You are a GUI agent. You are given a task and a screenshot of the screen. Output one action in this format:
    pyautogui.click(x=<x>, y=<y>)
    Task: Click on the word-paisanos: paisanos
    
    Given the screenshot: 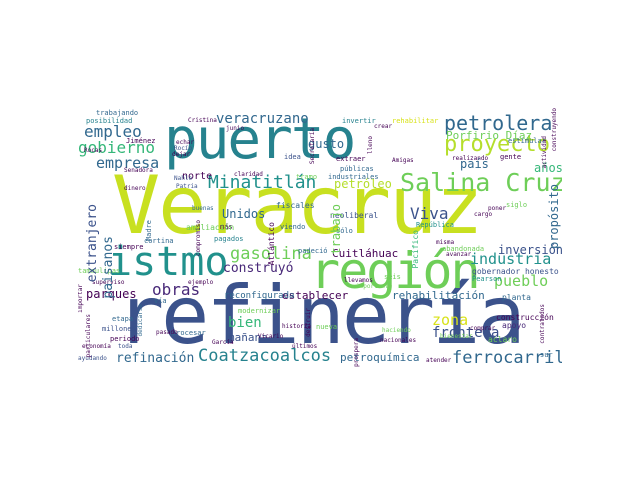 What is the action you would take?
    pyautogui.click(x=108, y=267)
    